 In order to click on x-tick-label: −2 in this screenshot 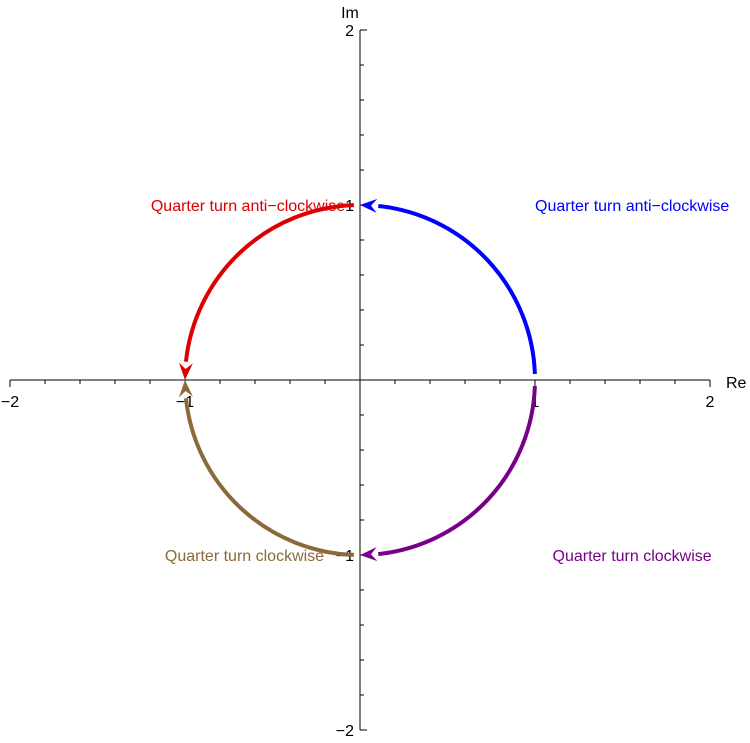, I will do `click(10, 402)`.